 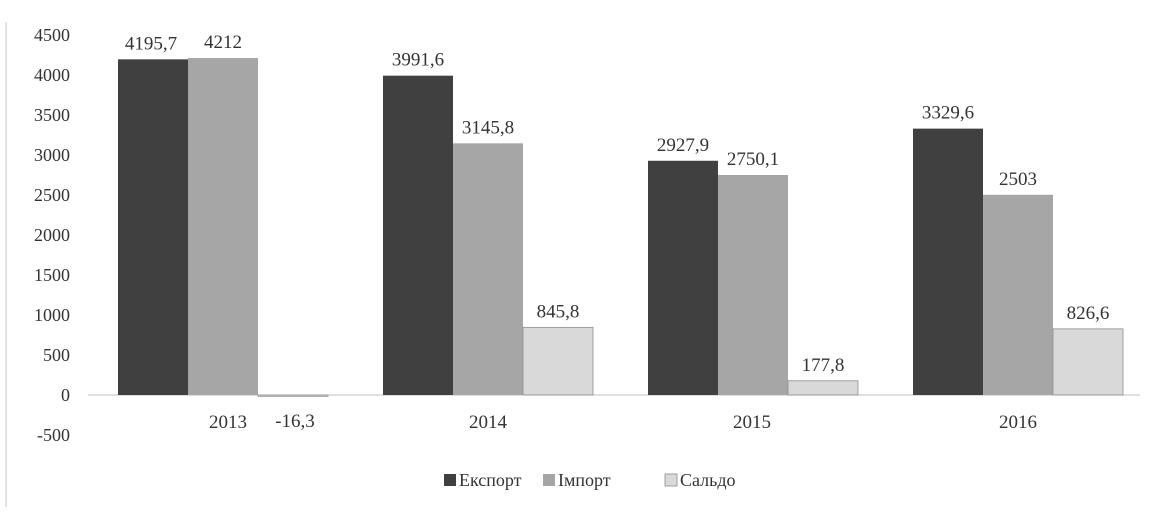 What do you see at coordinates (52, 275) in the screenshot?
I see `y-tick-label: 1500` at bounding box center [52, 275].